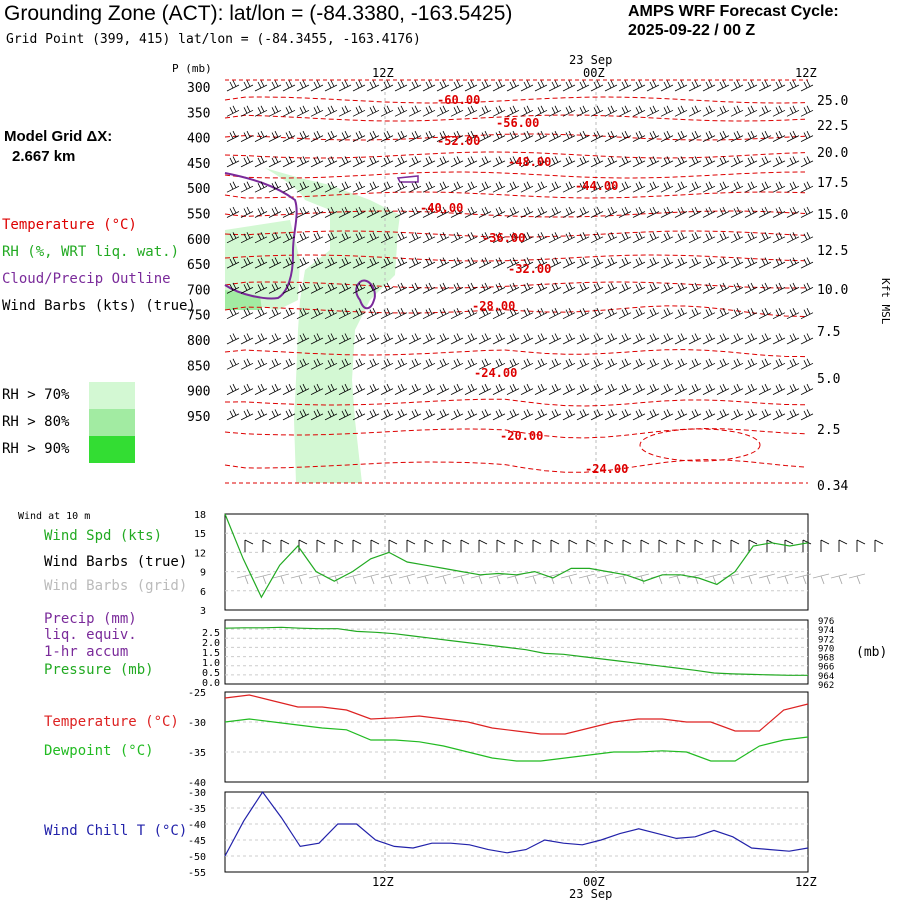 This screenshot has height=900, width=900. Describe the element at coordinates (69, 225) in the screenshot. I see `legend-temperature: Temperature (°C)` at that location.